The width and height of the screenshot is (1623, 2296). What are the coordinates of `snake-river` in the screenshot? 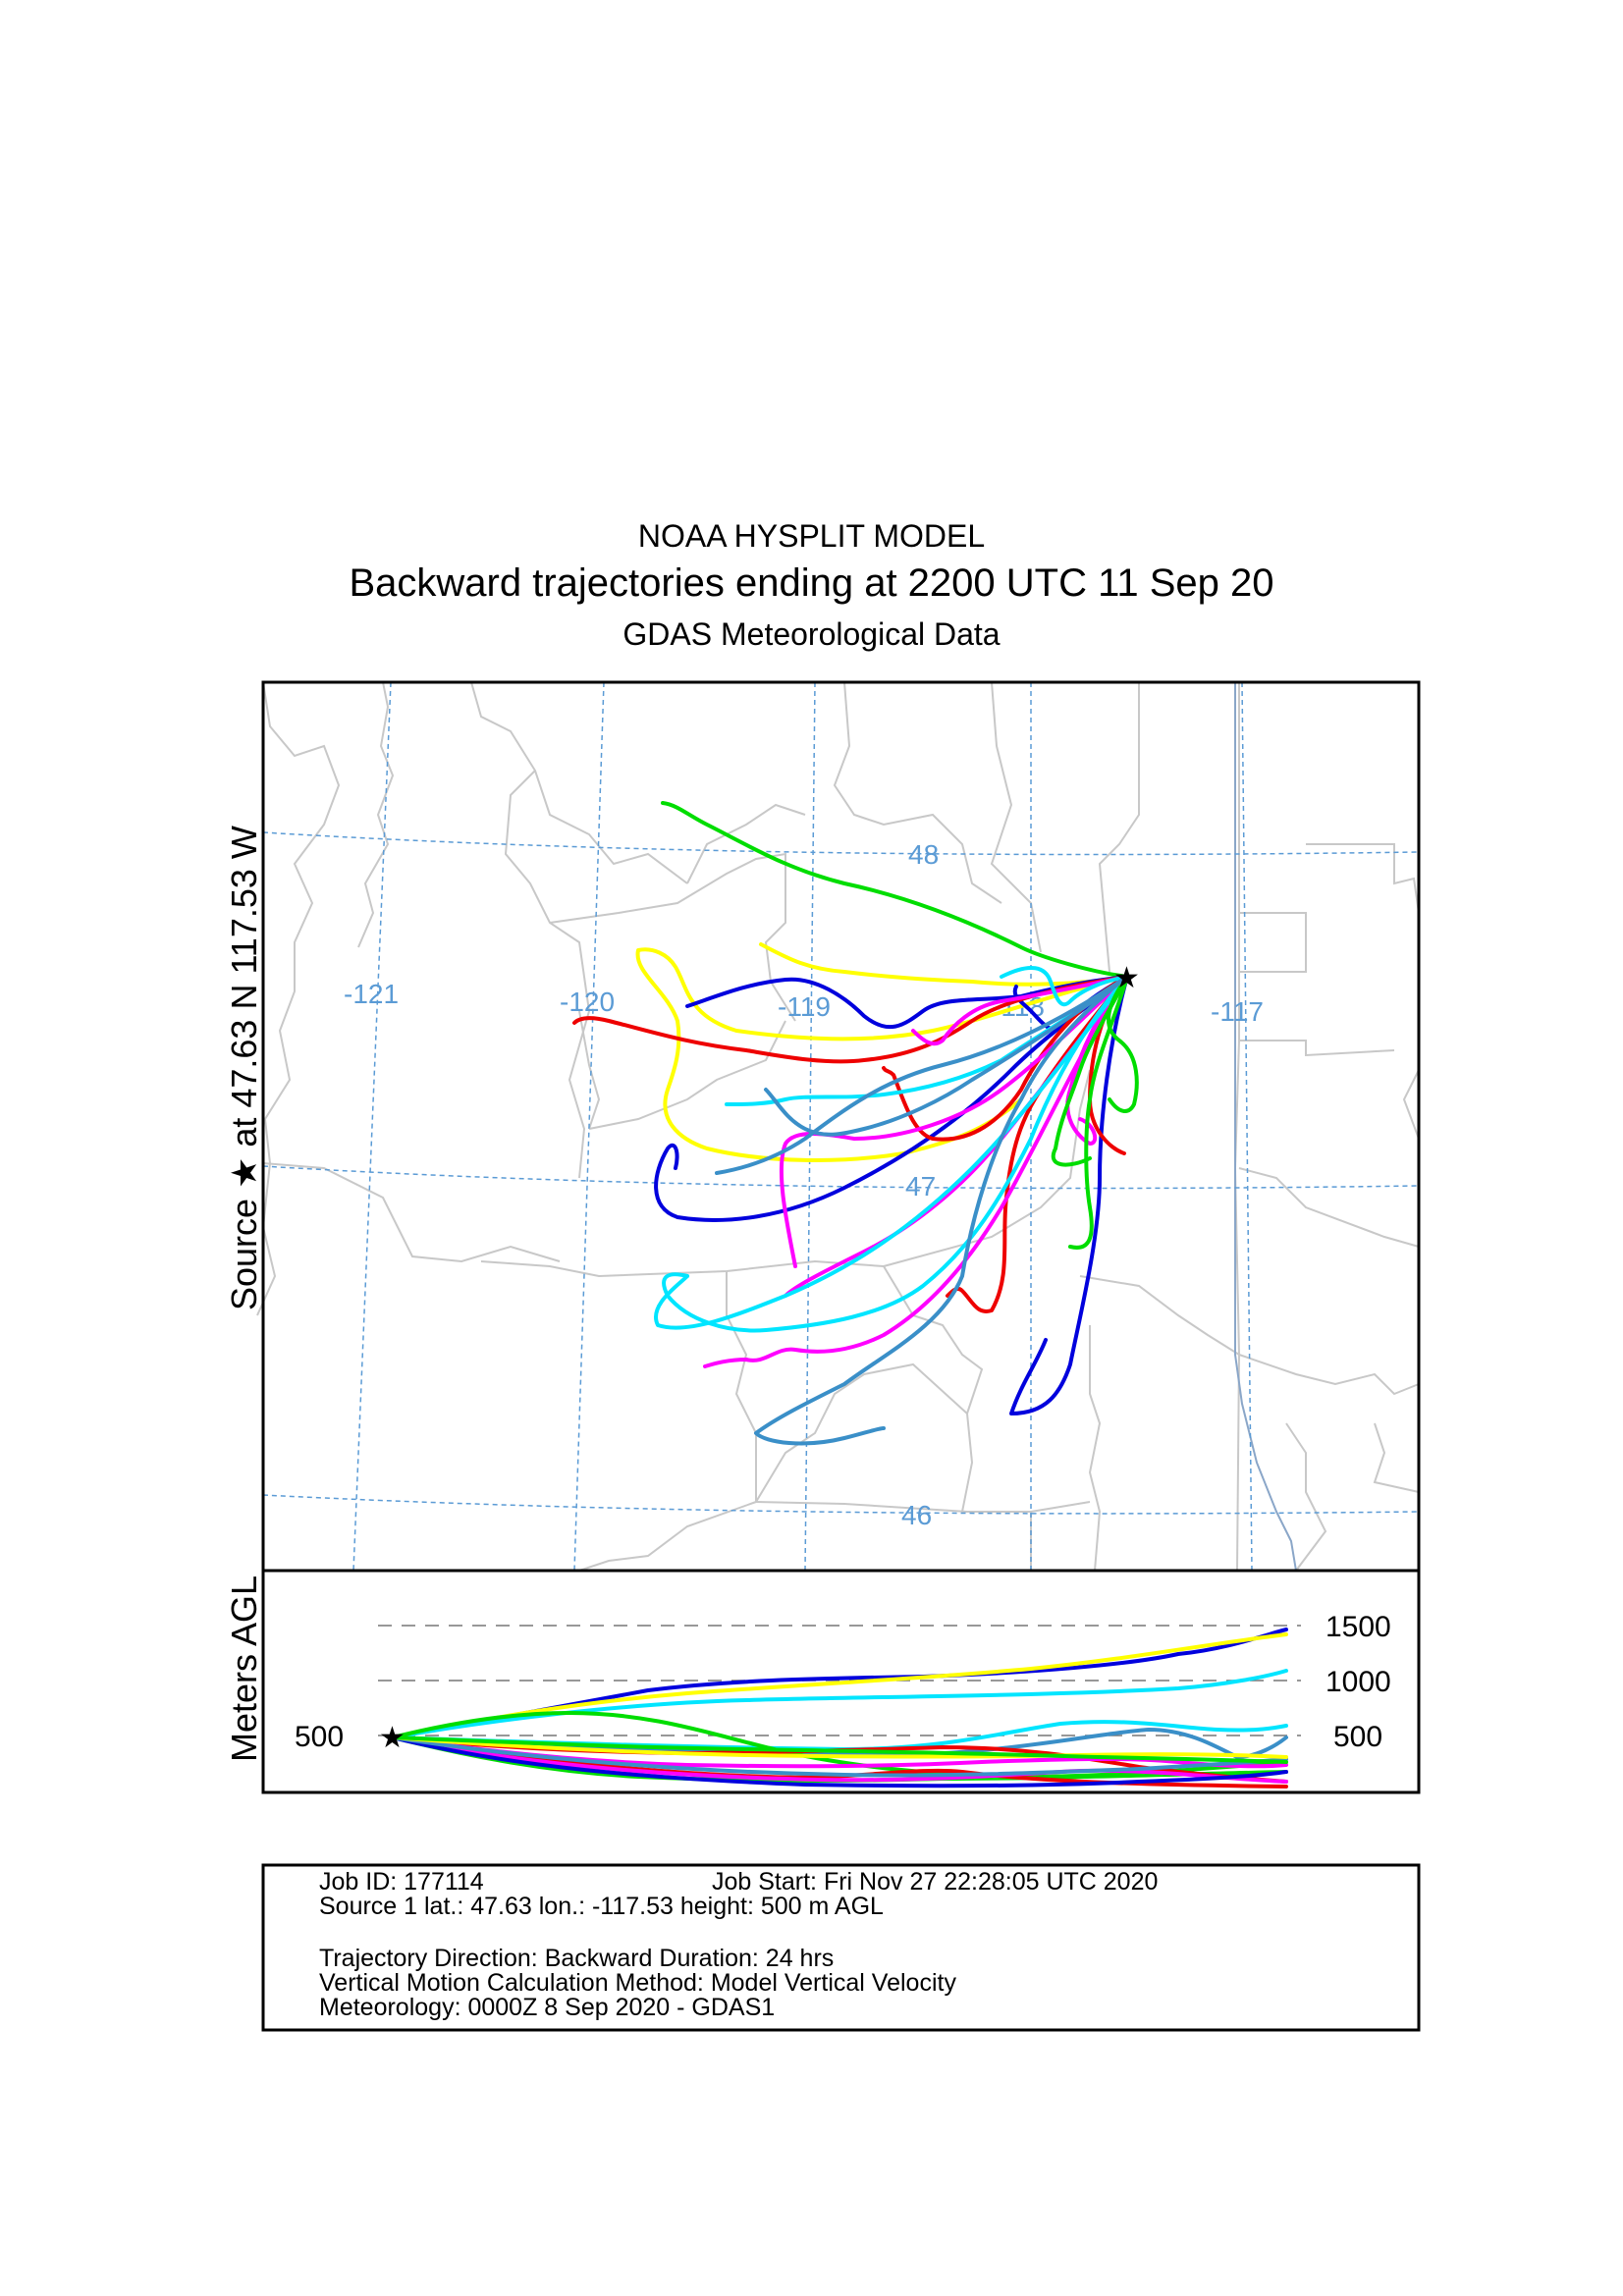 It's located at (1265, 1127).